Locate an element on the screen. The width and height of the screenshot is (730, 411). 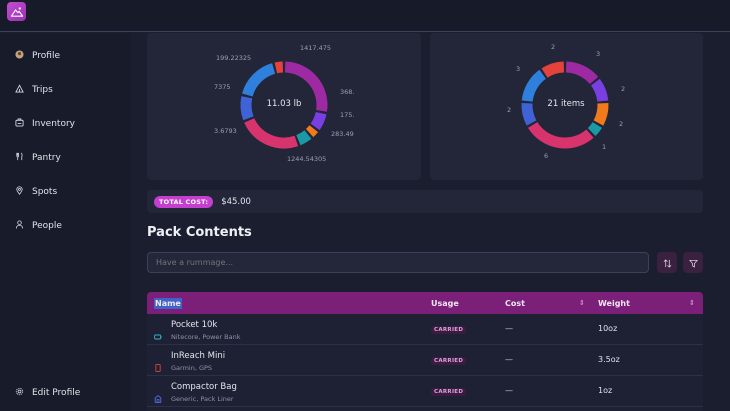
sidebar-item-inventory: Inventory is located at coordinates (45, 124).